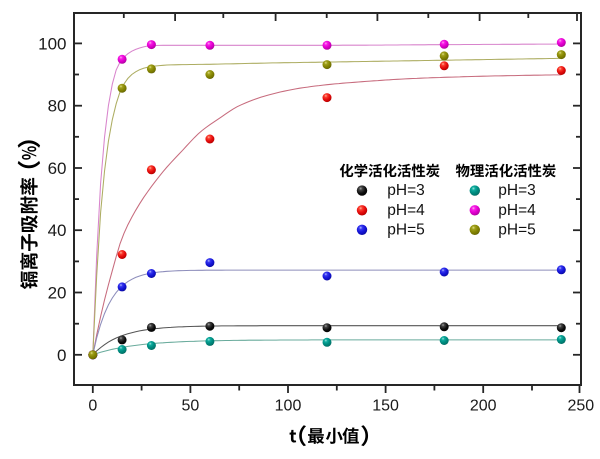 This screenshot has height=459, width=600. What do you see at coordinates (57, 230) in the screenshot?
I see `svg-text: 40` at bounding box center [57, 230].